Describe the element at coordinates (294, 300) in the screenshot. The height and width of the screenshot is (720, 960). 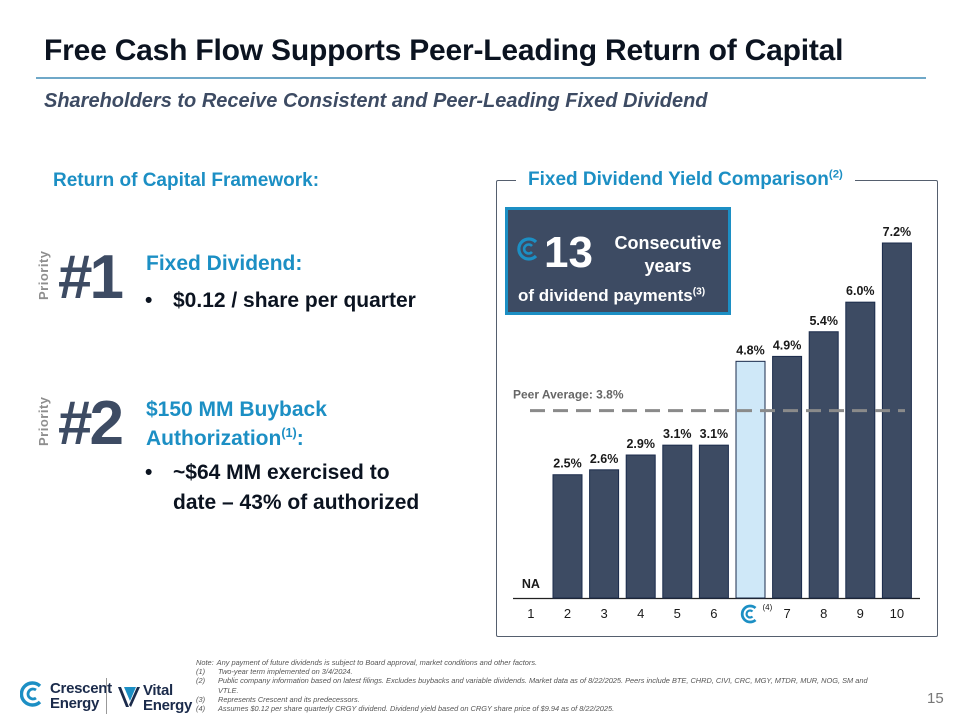
I see `item-1-bullet-text: $0.12 / share per quarter` at that location.